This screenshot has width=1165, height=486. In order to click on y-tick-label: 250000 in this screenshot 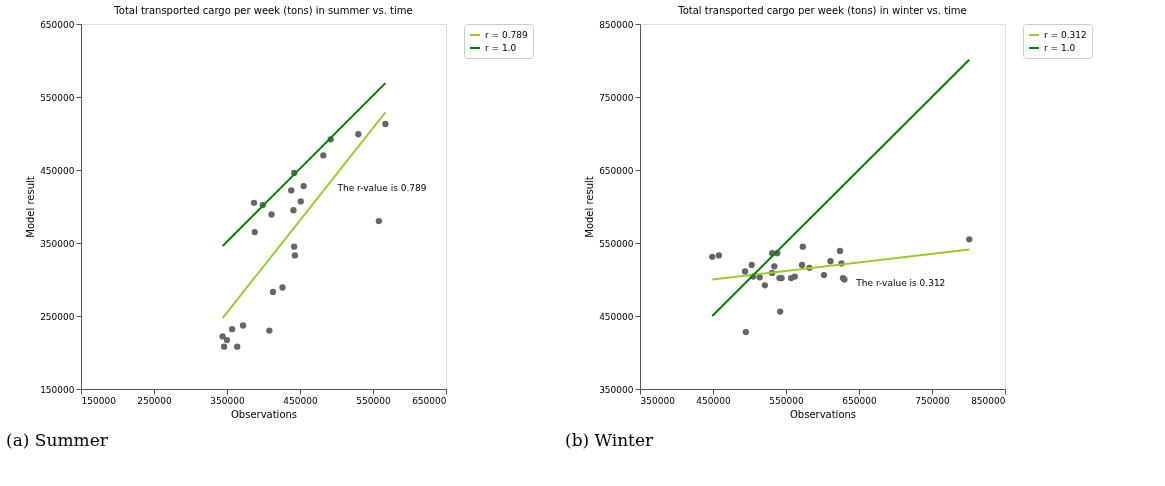, I will do `click(57, 316)`.